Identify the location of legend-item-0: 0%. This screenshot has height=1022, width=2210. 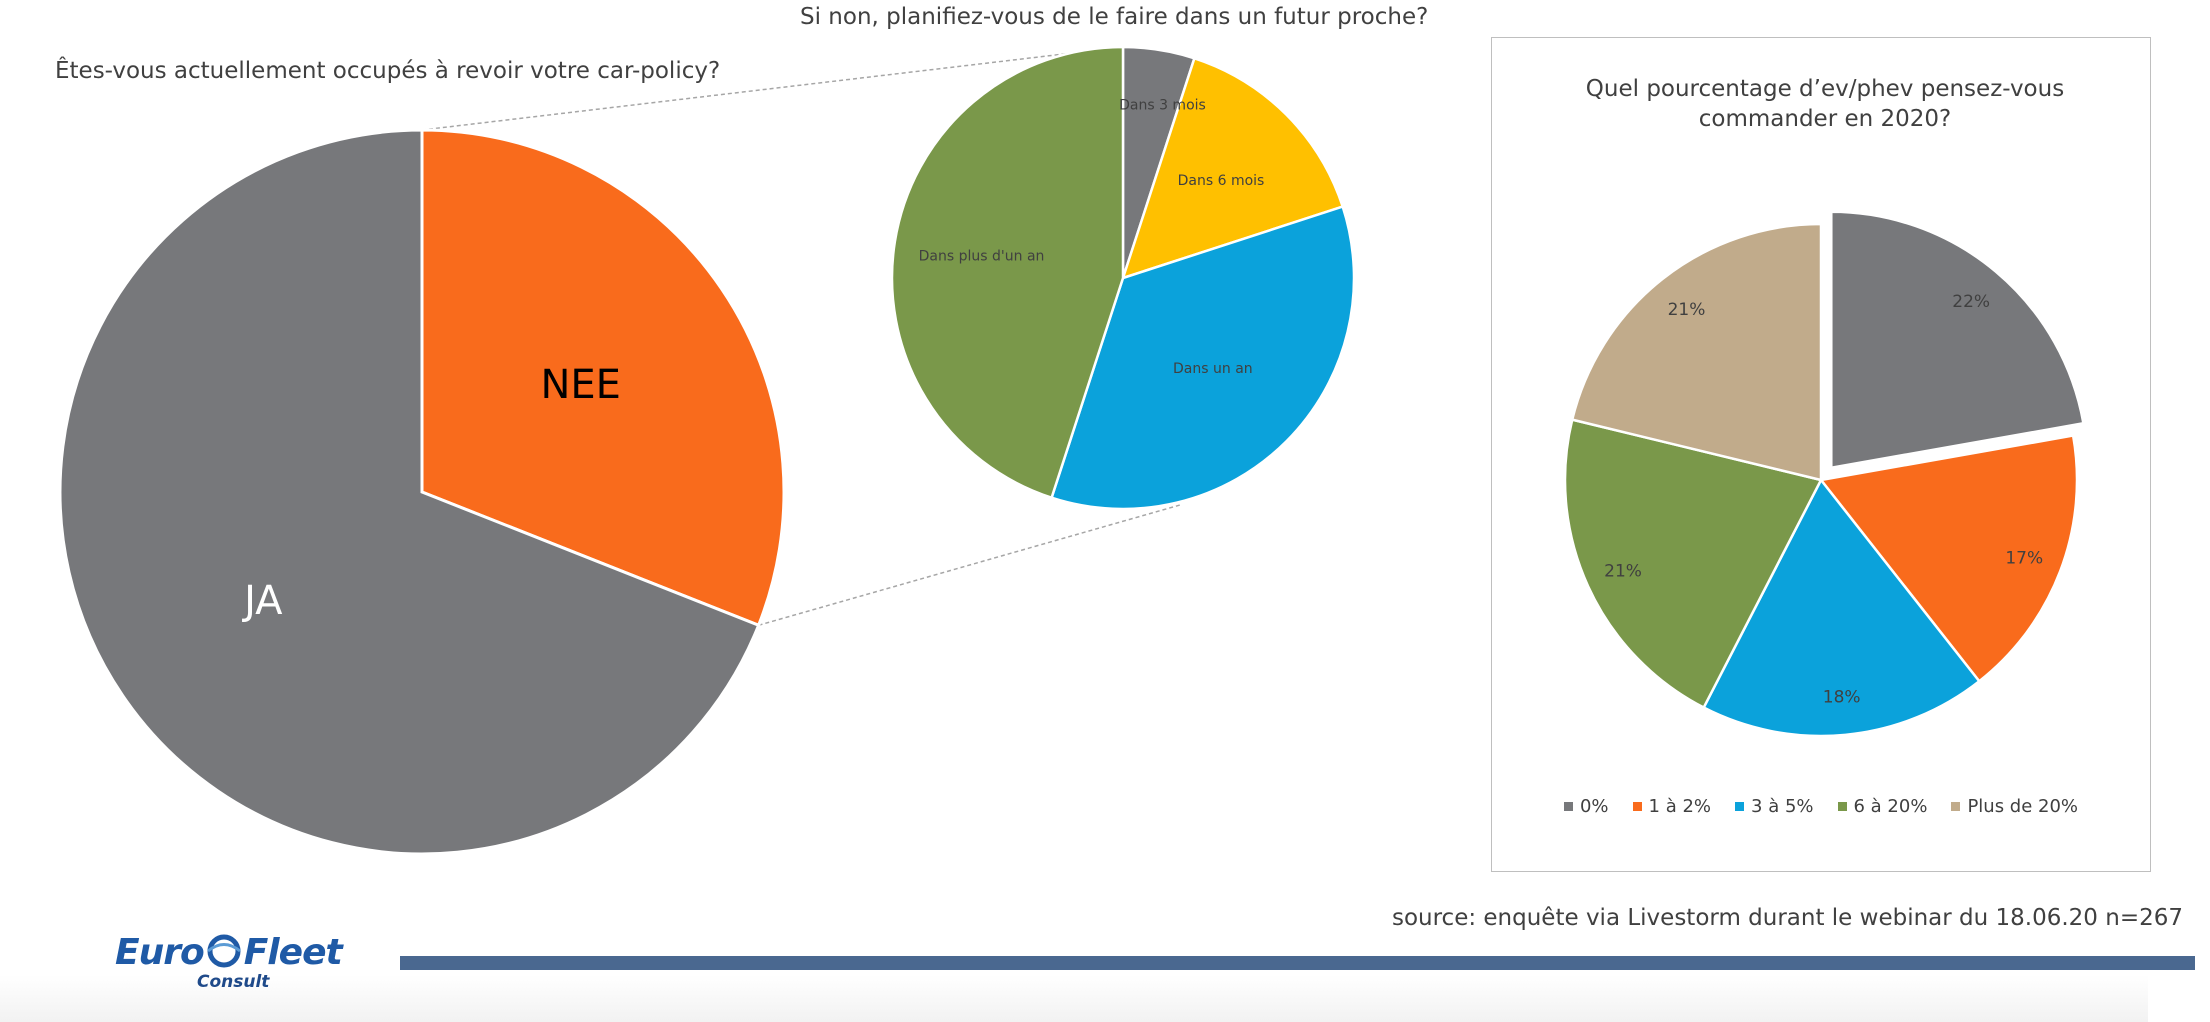
(1586, 806).